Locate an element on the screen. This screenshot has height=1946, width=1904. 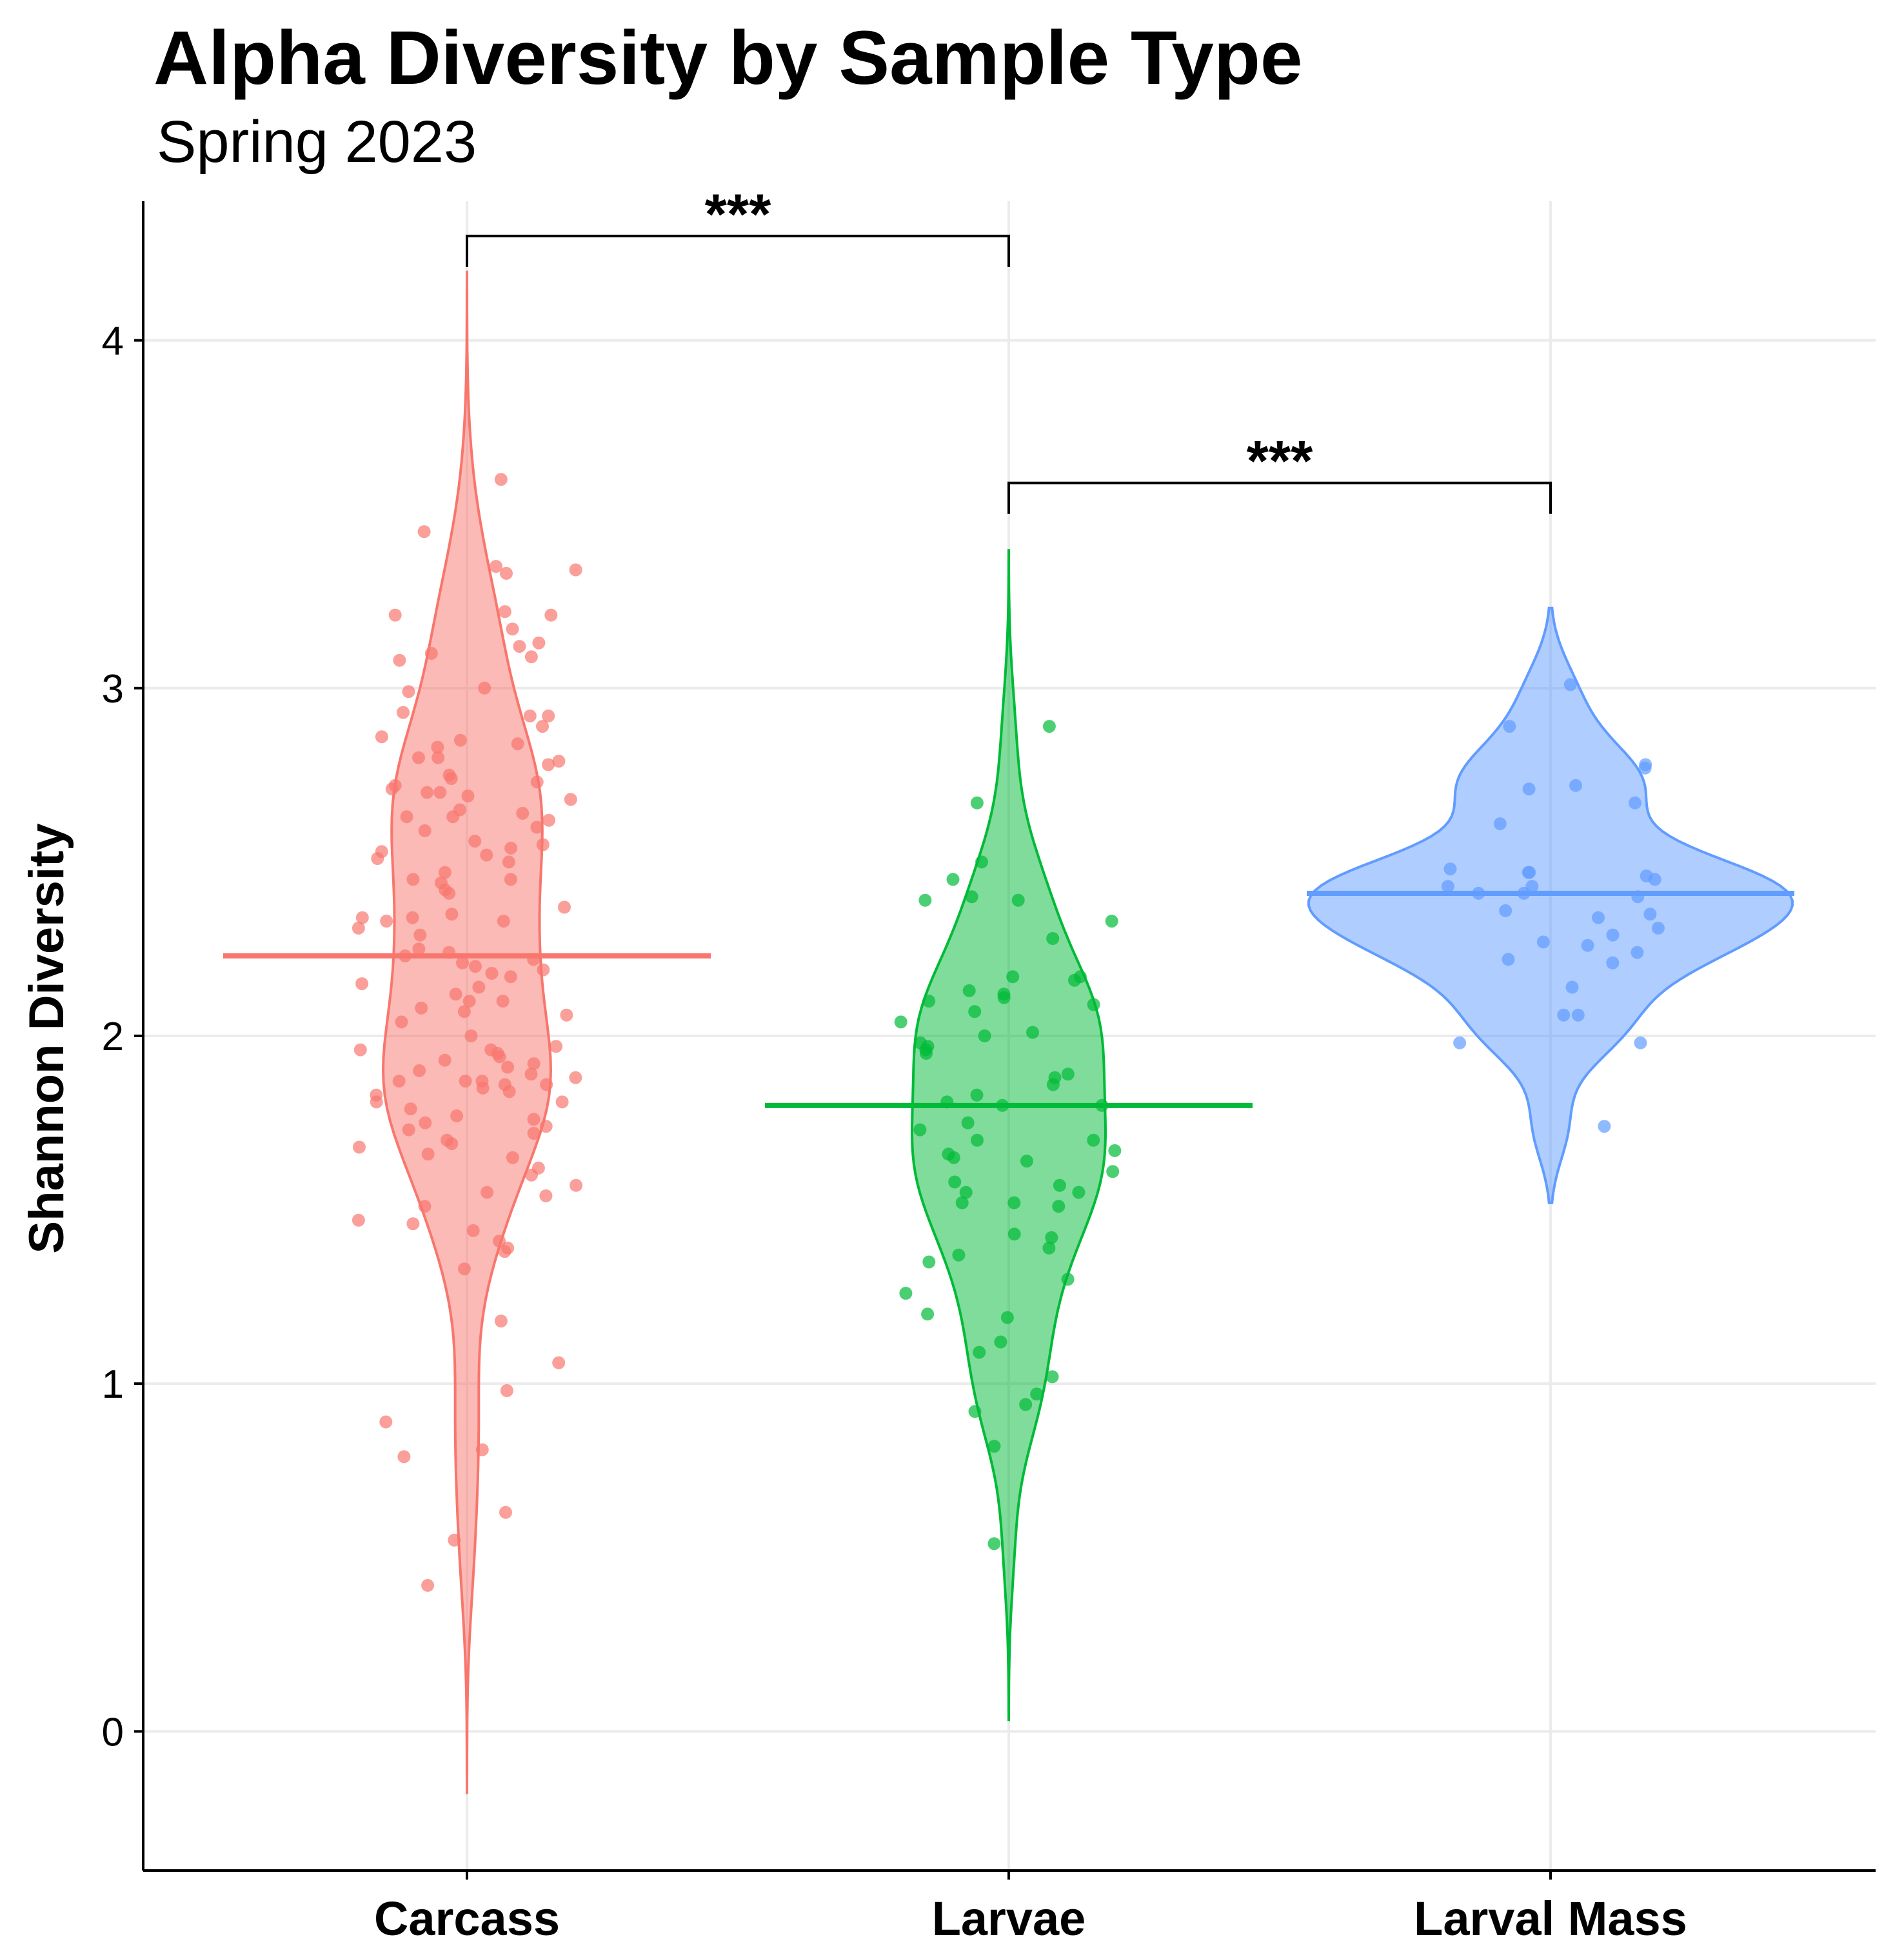
significance-bracket is located at coordinates (738, 250).